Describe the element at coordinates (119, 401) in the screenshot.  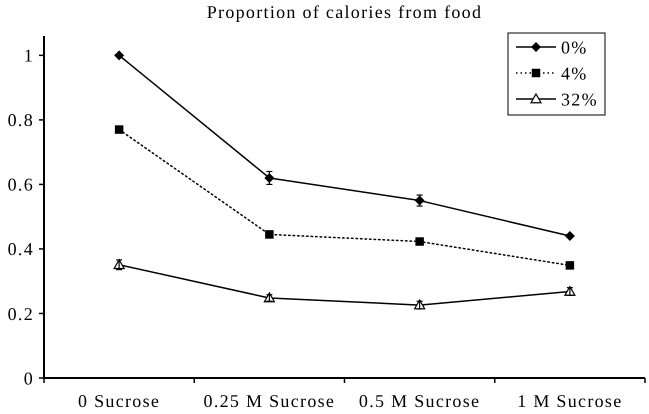
I see `x-tick-label: 0 Sucrose` at that location.